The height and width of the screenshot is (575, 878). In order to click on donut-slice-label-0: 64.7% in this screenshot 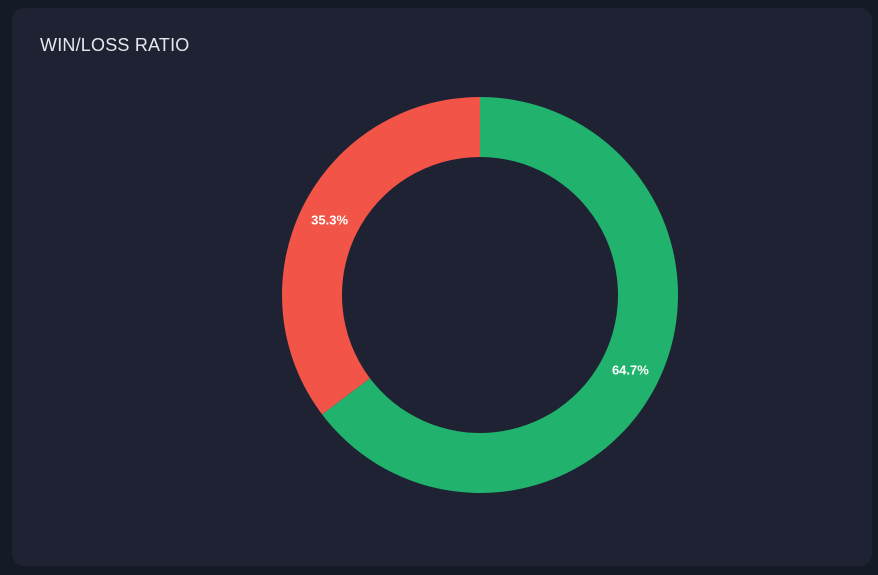, I will do `click(630, 369)`.